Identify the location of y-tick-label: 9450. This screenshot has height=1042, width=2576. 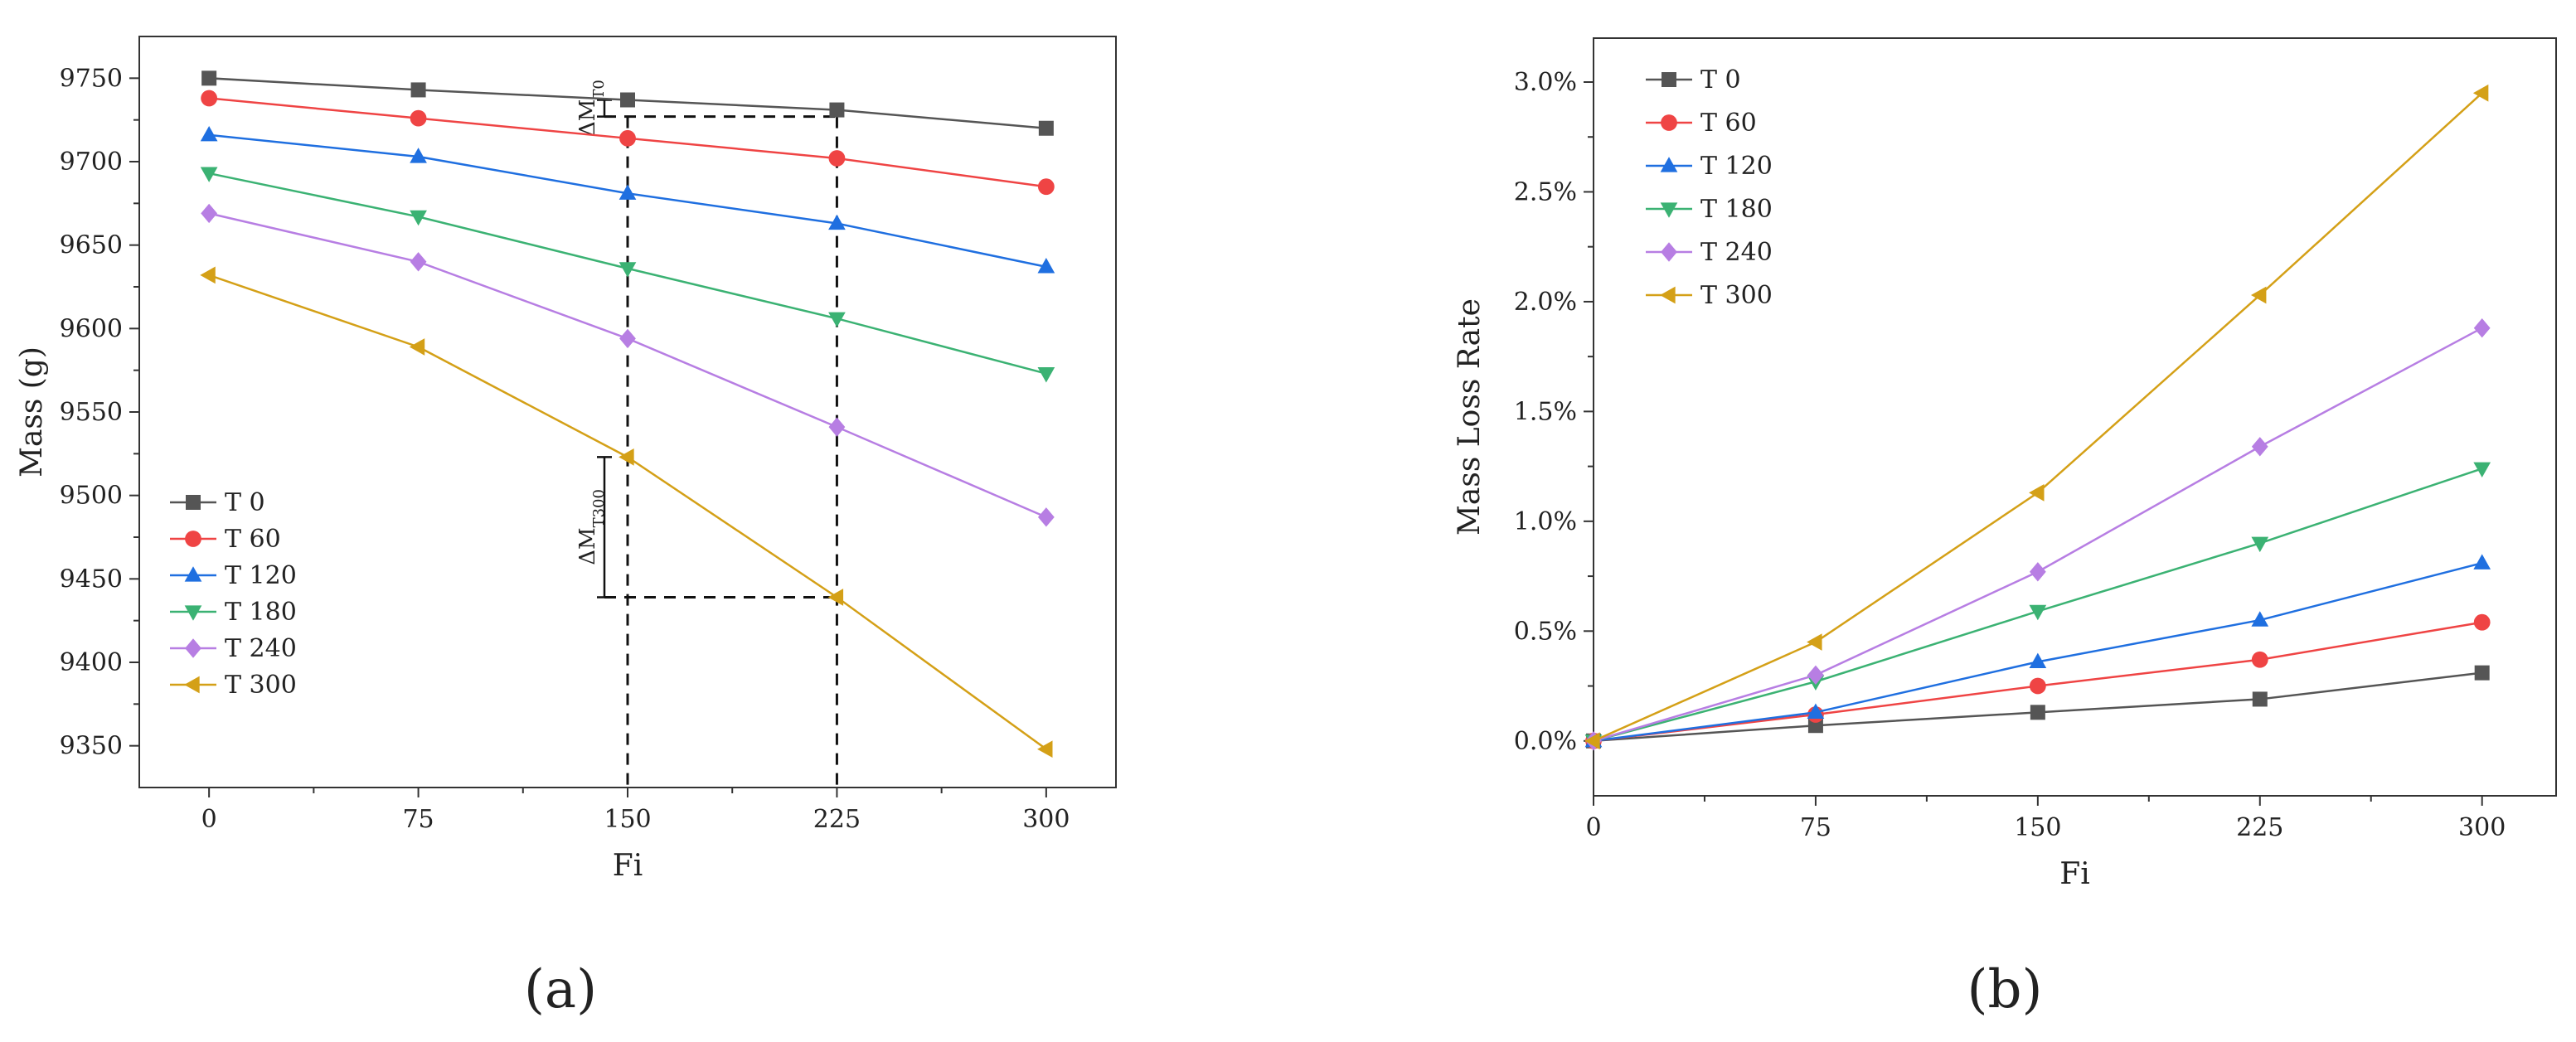
(91, 579).